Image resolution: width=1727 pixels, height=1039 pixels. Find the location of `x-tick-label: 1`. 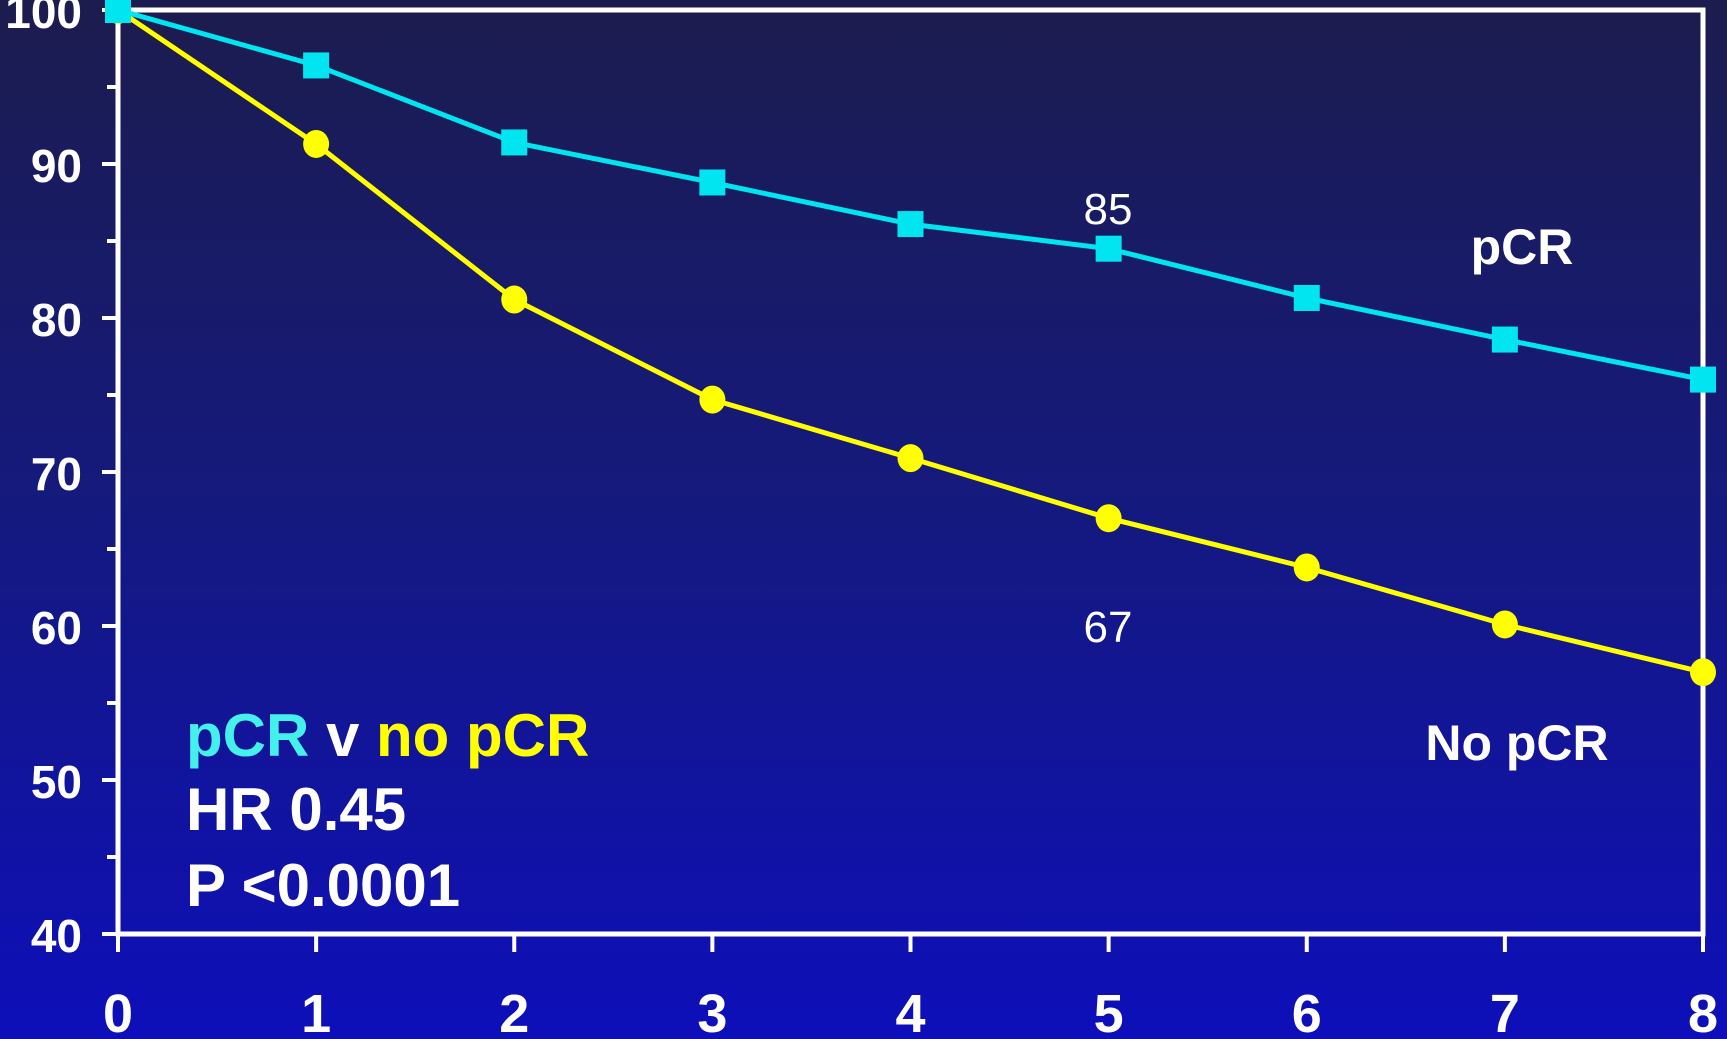

x-tick-label: 1 is located at coordinates (316, 1011).